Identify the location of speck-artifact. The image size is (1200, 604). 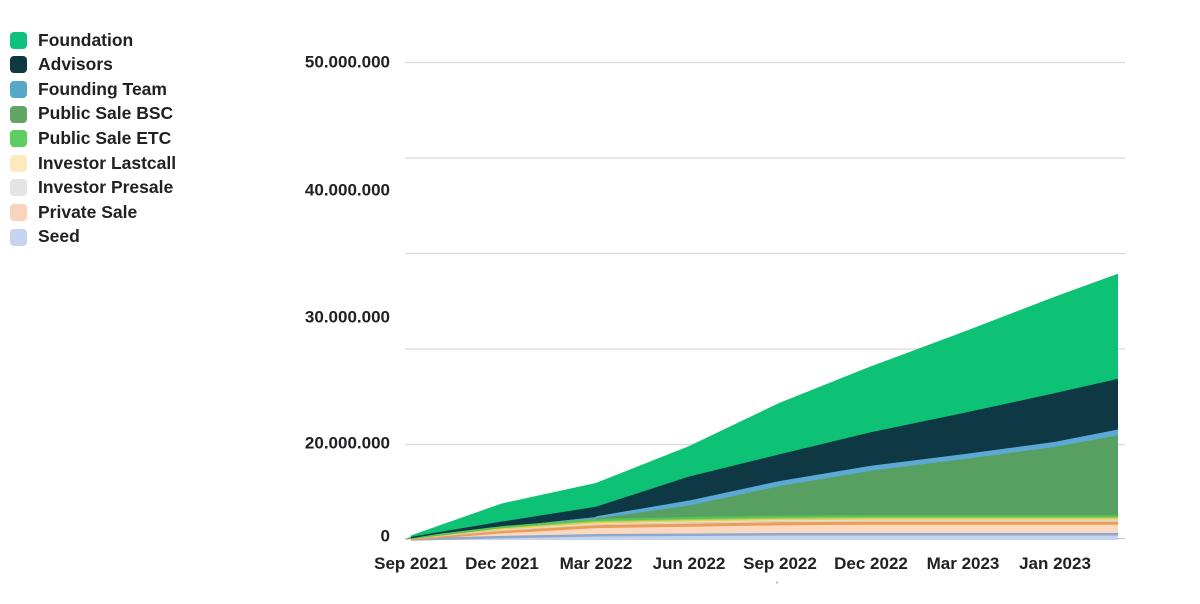
(777, 582).